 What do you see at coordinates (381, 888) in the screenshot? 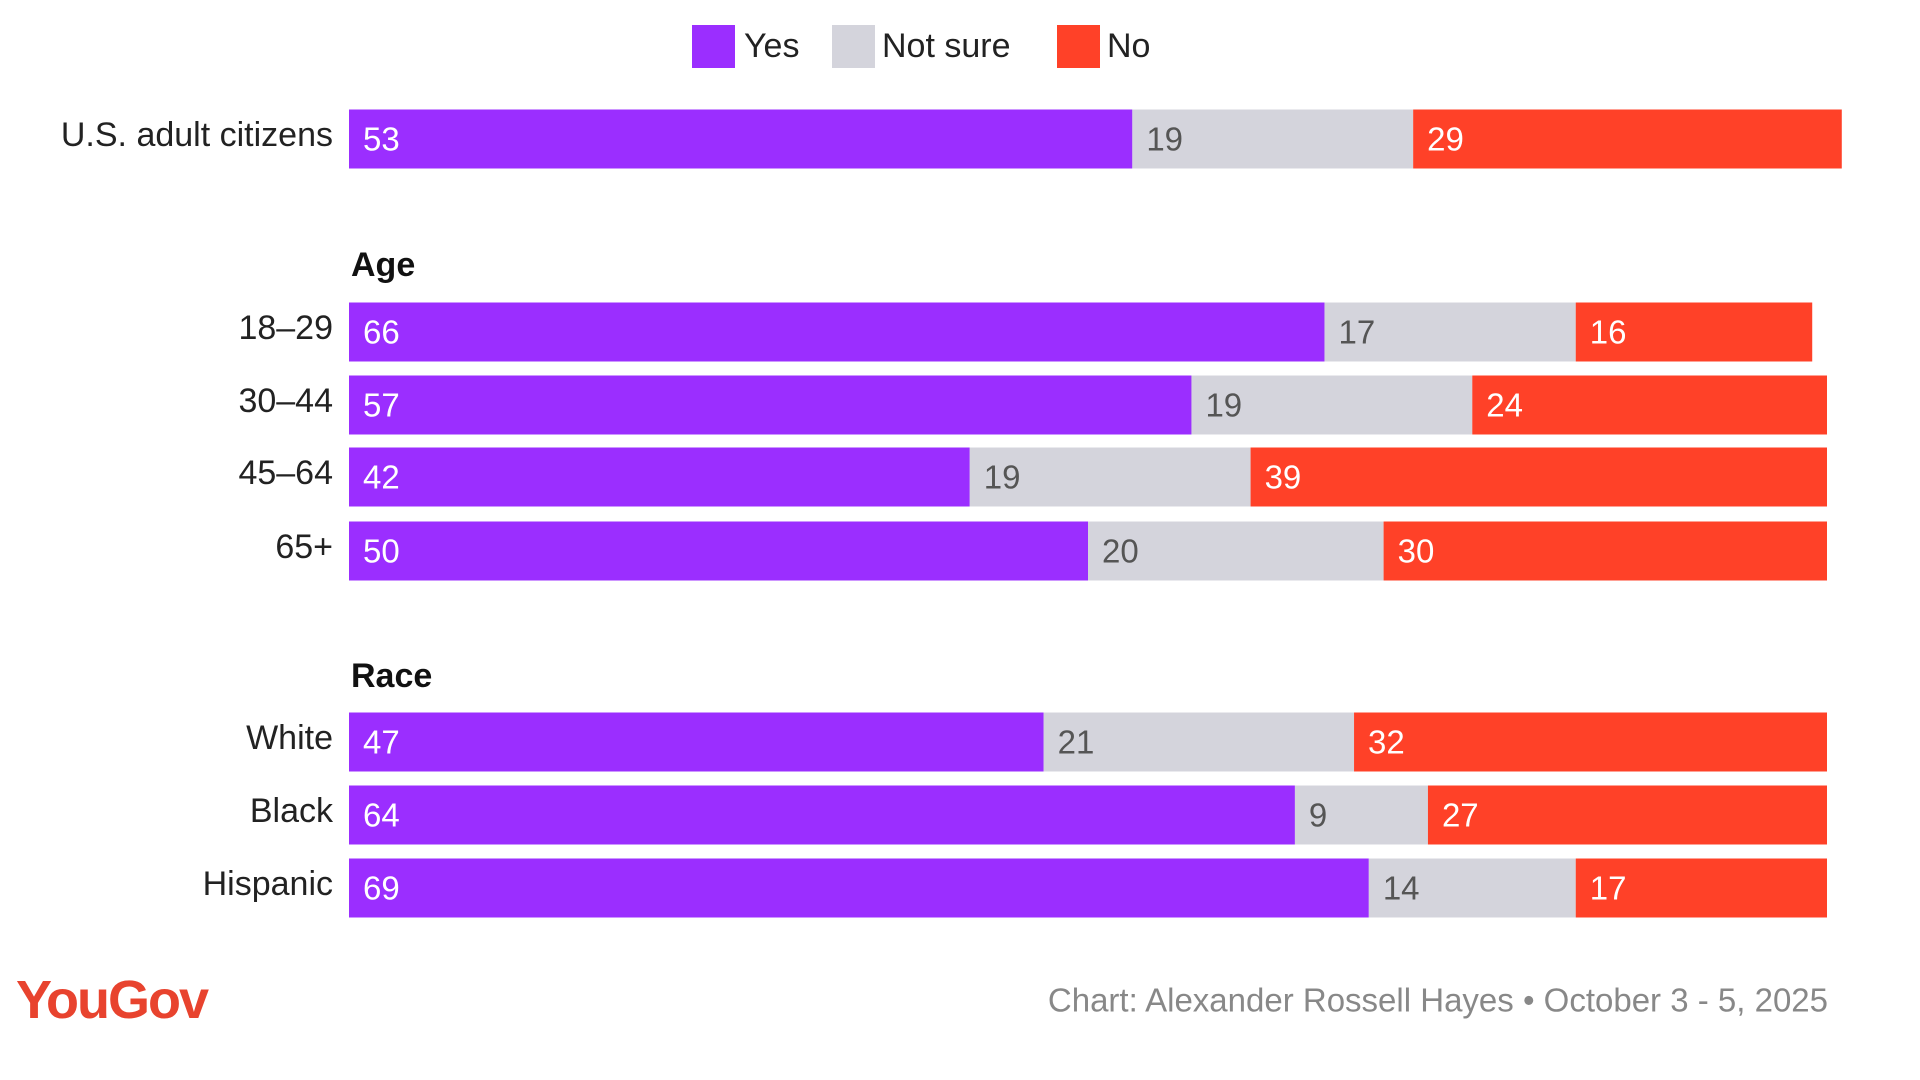
I see `value-label: 69` at bounding box center [381, 888].